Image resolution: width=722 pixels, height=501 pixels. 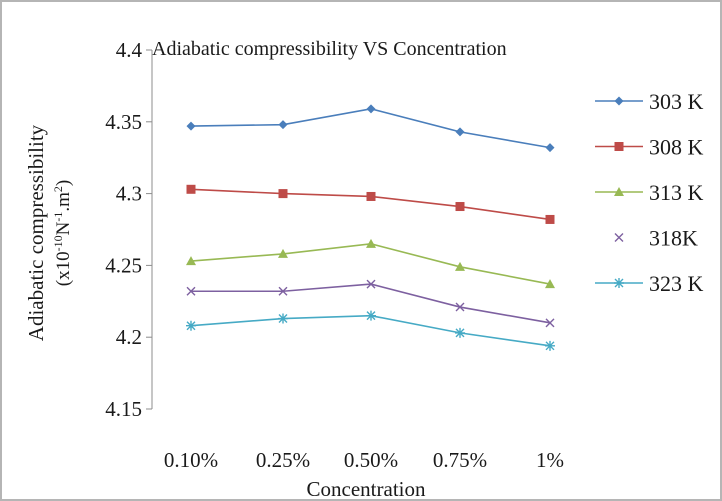 What do you see at coordinates (123, 409) in the screenshot?
I see `y-tick-label: 4.15` at bounding box center [123, 409].